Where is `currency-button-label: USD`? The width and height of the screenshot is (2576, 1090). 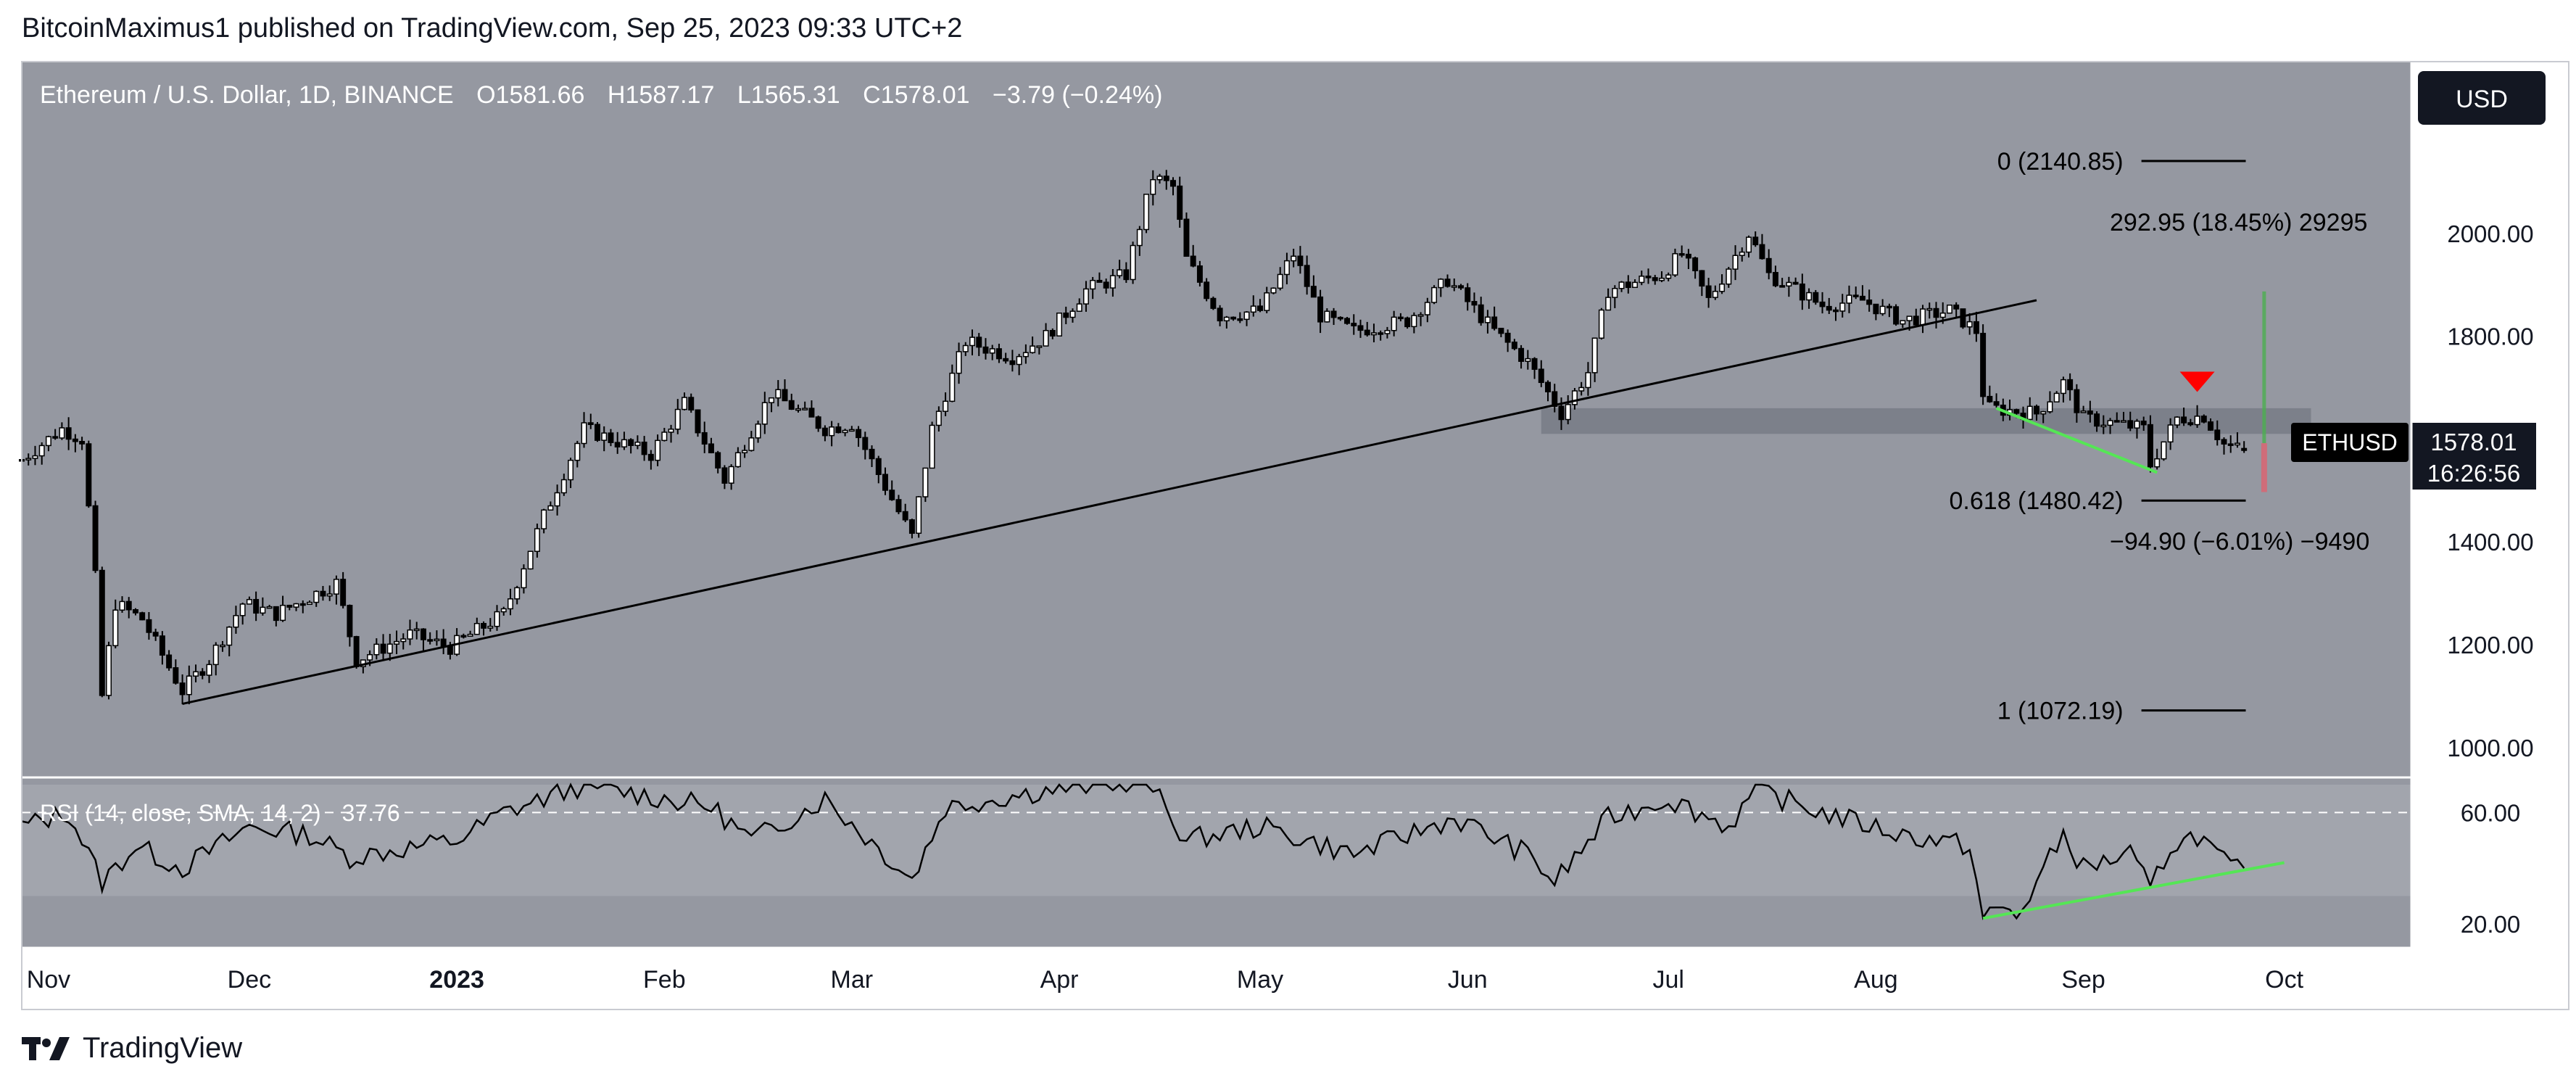 currency-button-label: USD is located at coordinates (2482, 99).